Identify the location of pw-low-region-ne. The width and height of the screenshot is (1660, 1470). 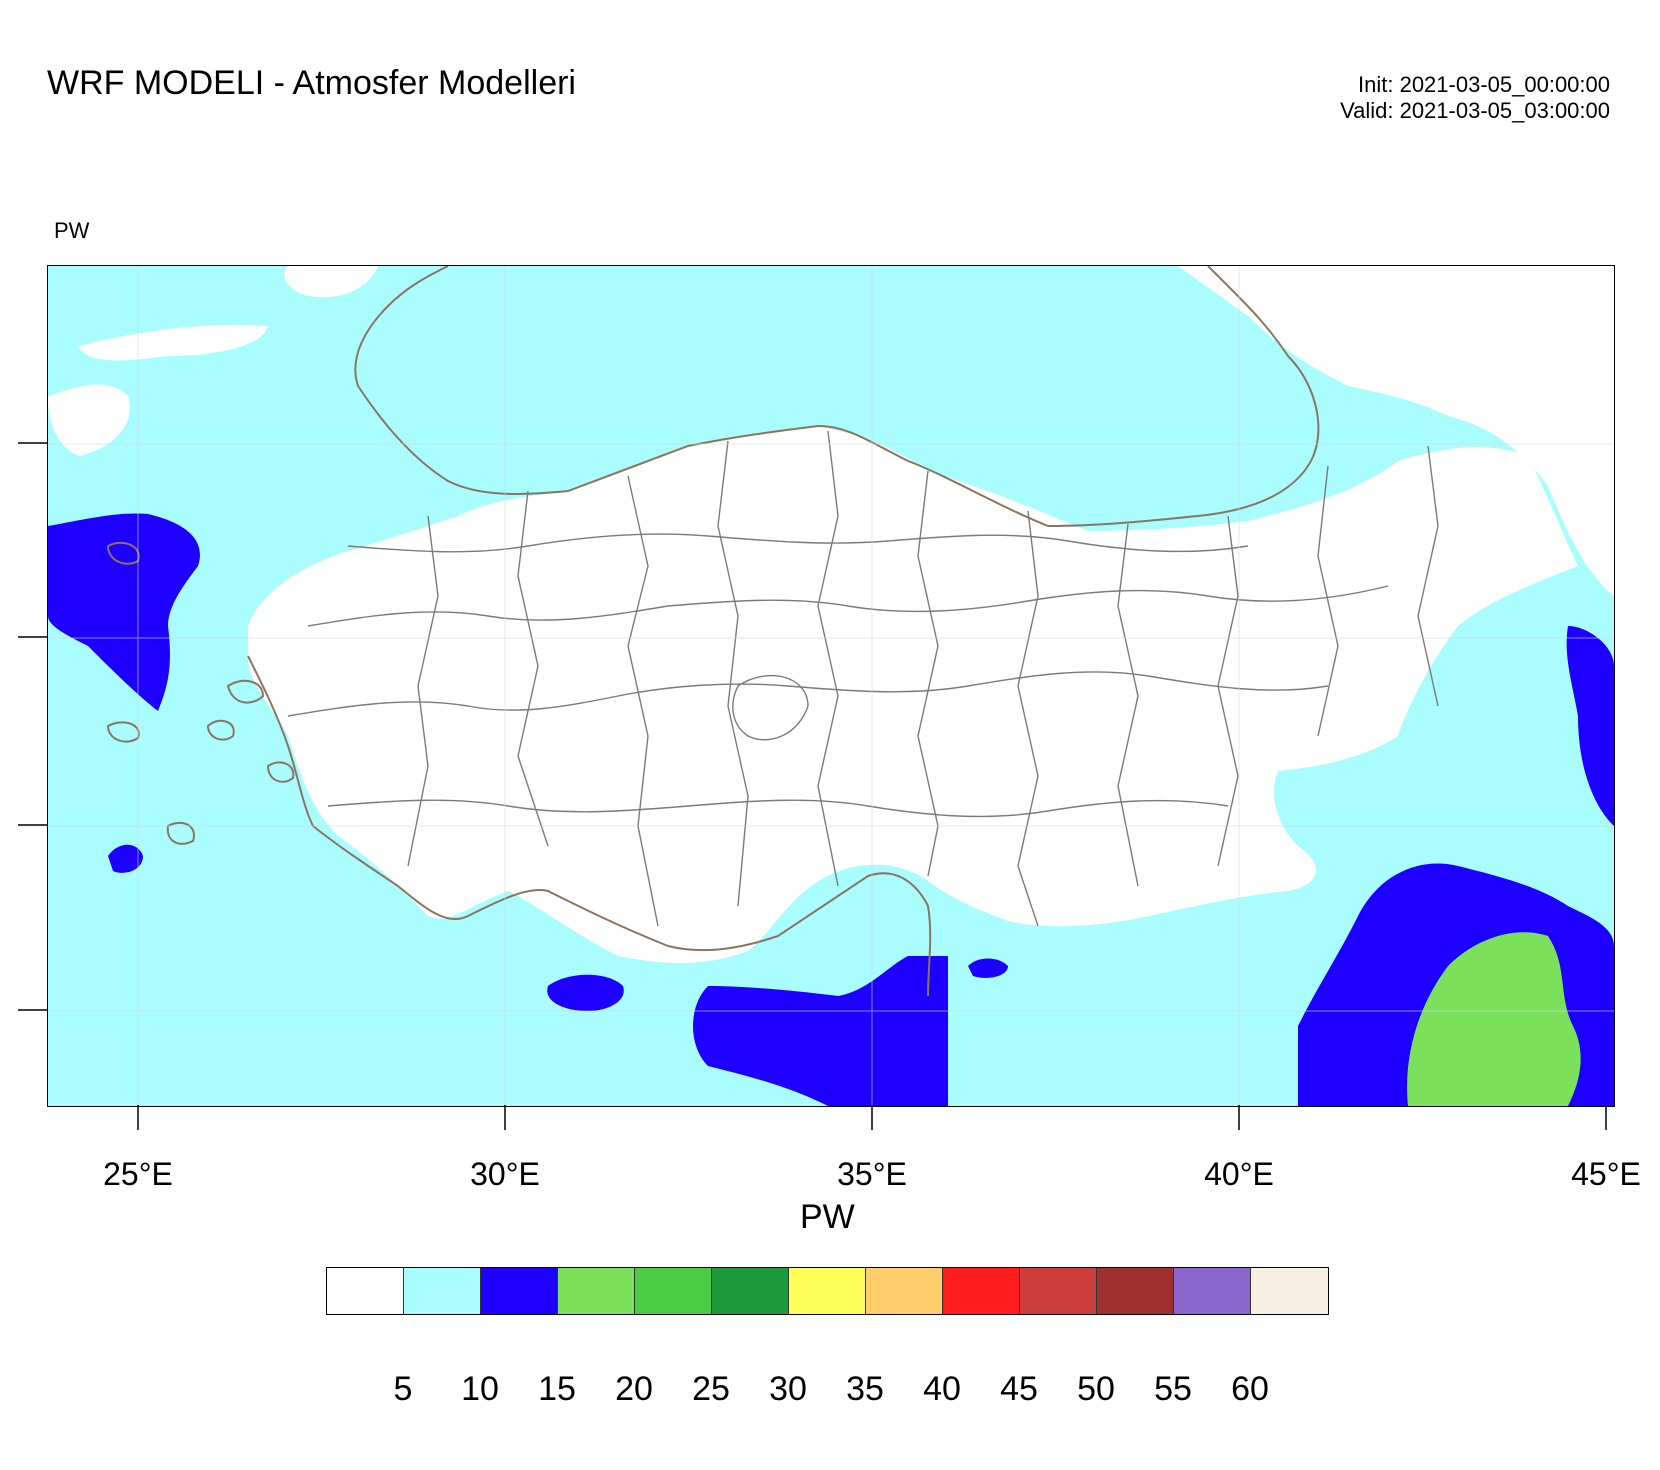
(1396, 431).